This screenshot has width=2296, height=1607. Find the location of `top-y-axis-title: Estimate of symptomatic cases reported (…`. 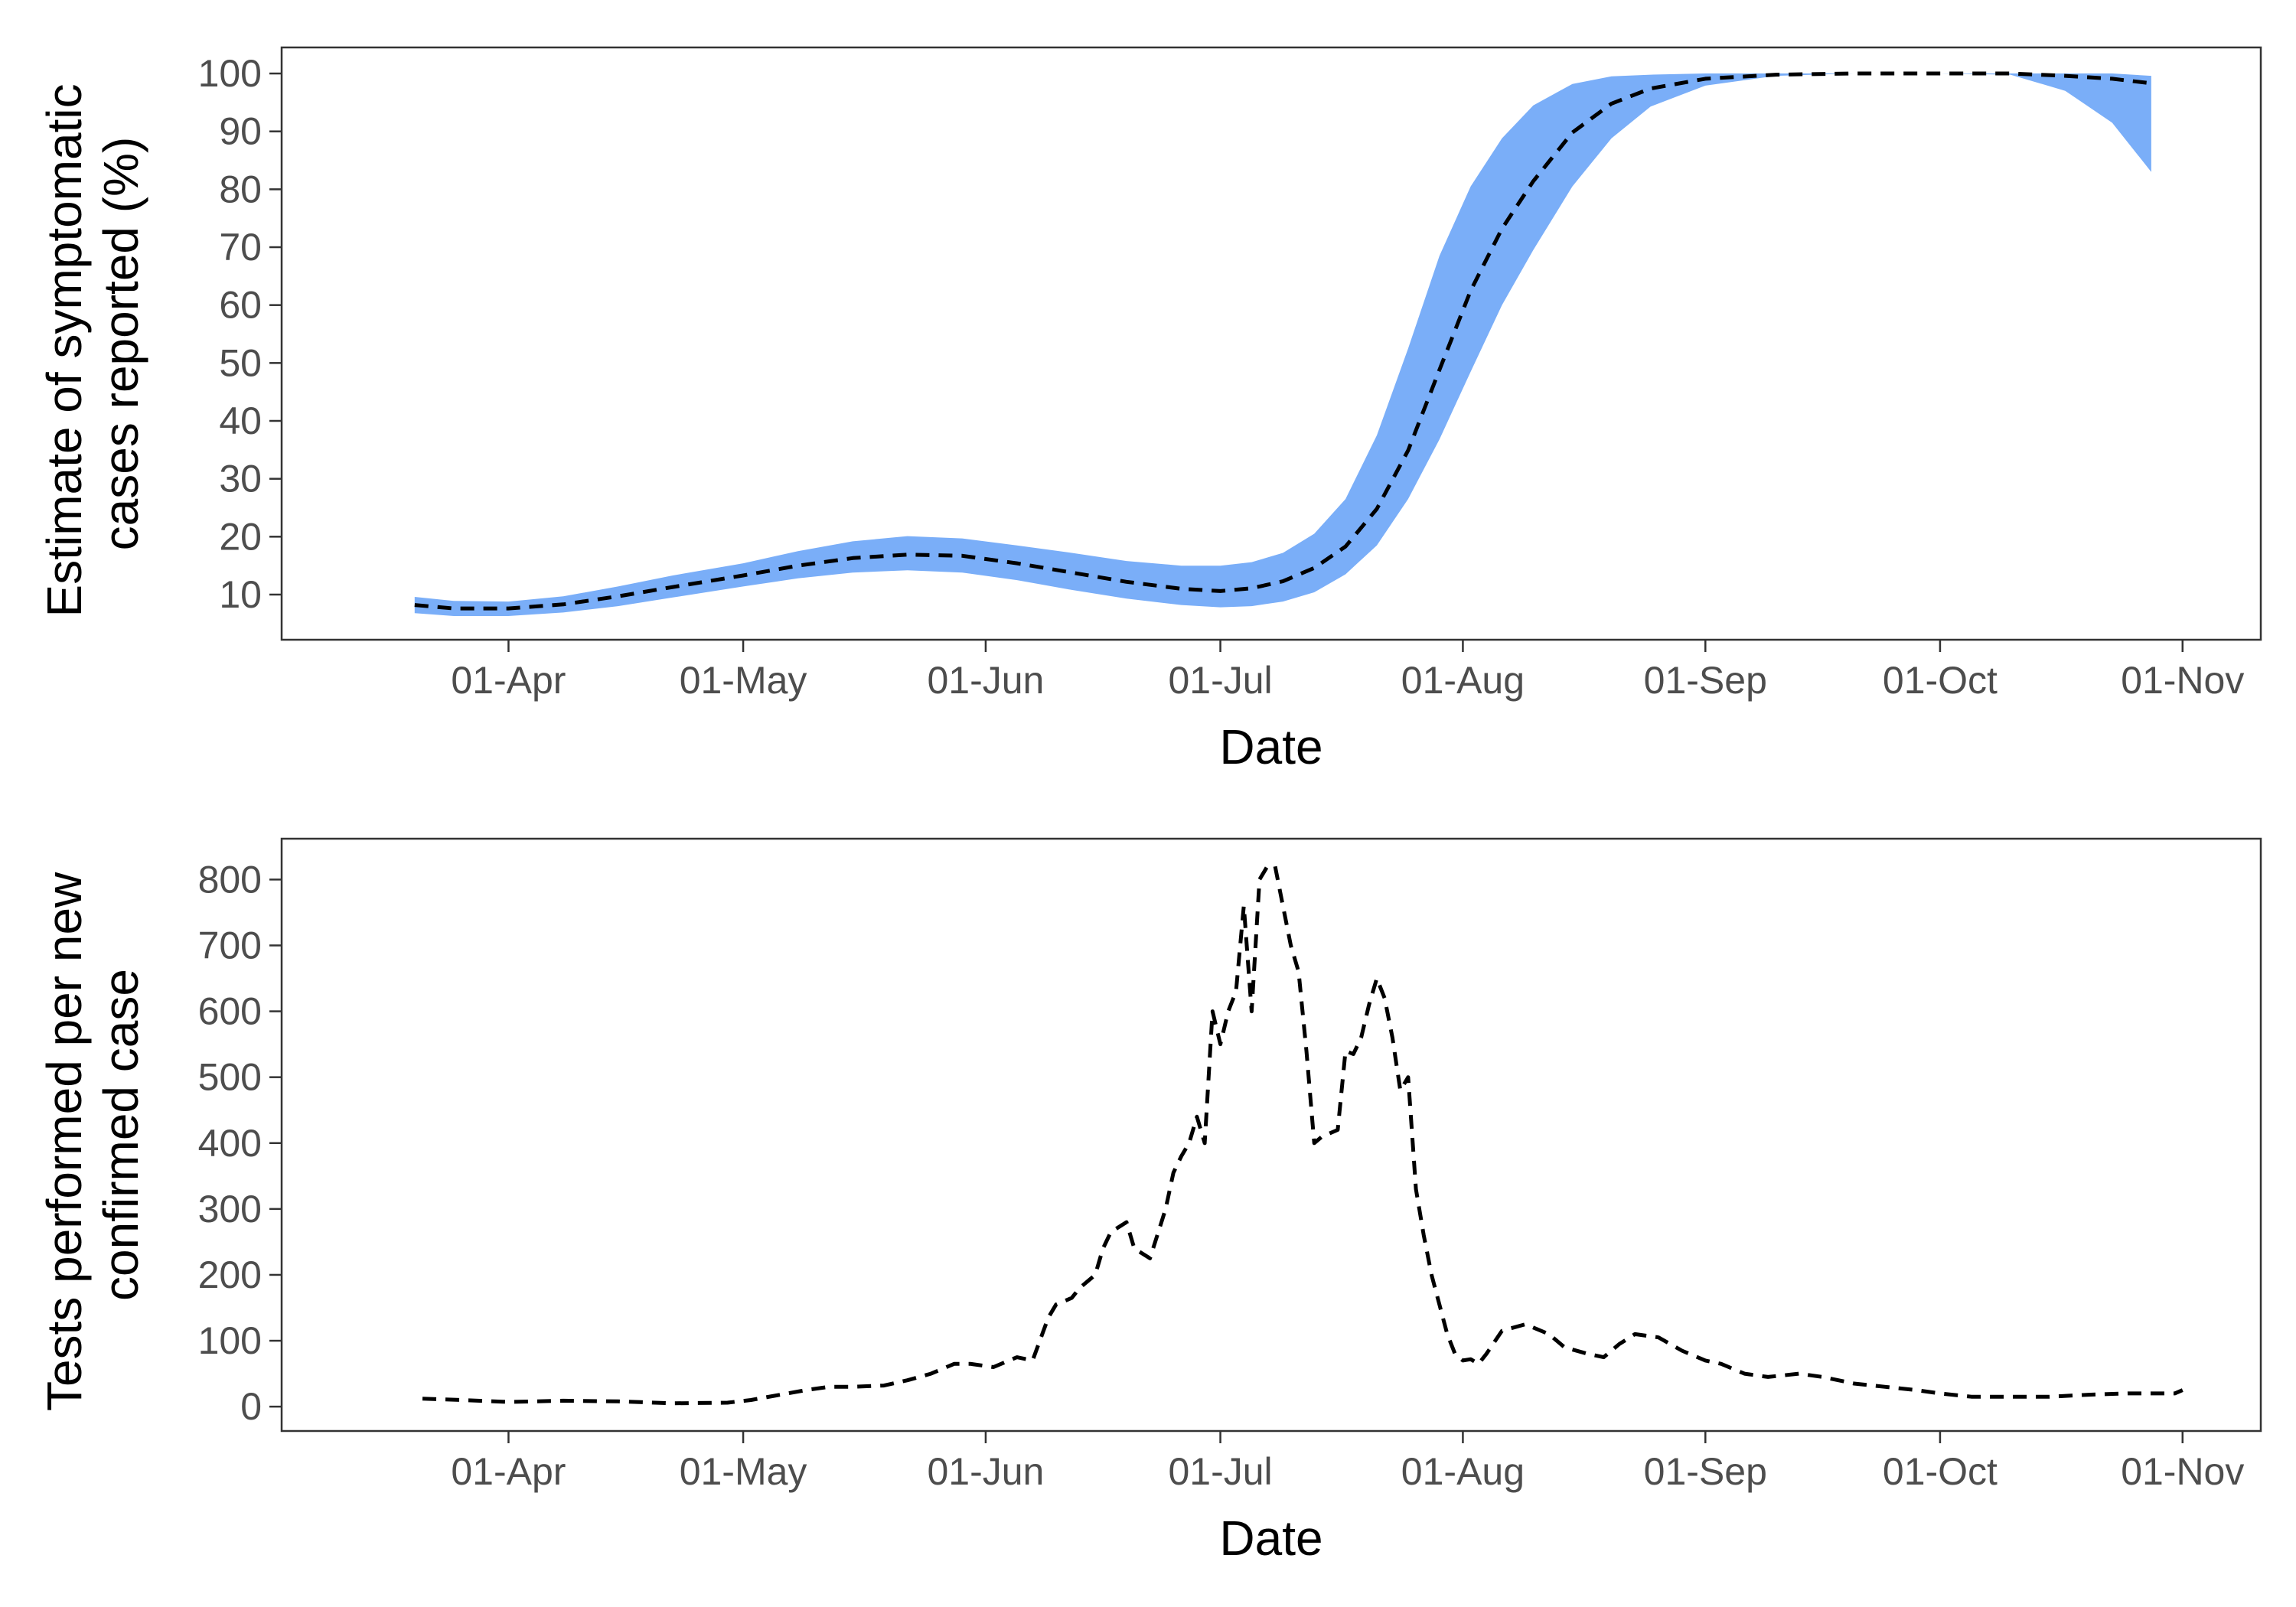

top-y-axis-title: Estimate of symptomatic cases reported (… is located at coordinates (92, 344).